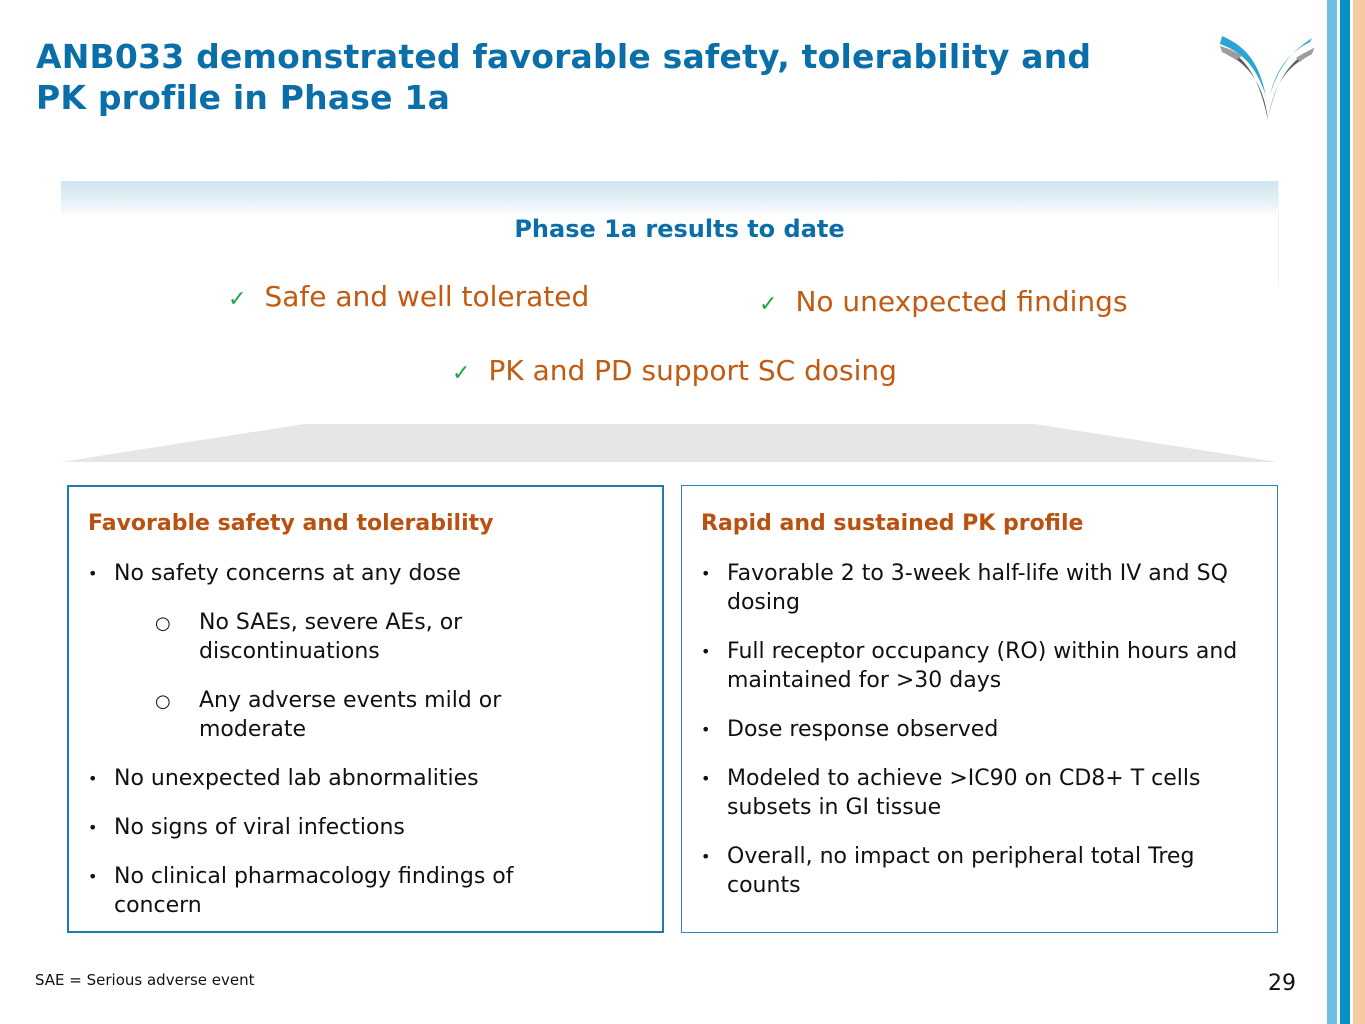 This screenshot has width=1365, height=1024. I want to click on bullet-item: • No unexpected lab abnormalities, so click(283, 778).